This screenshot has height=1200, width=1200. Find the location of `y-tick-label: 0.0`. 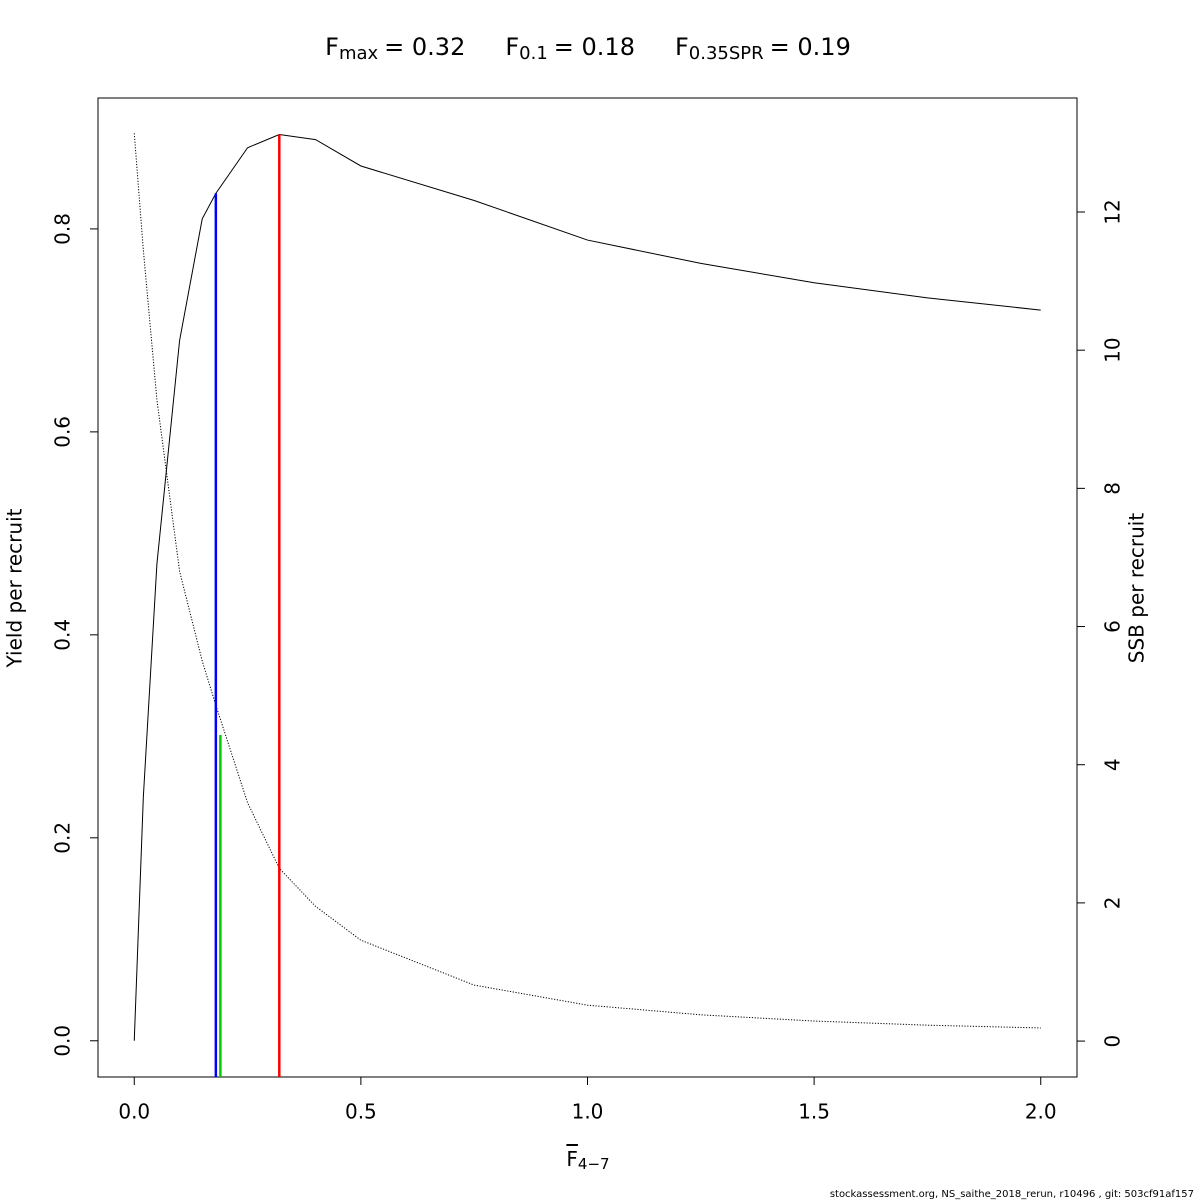

y-tick-label: 0.0 is located at coordinates (63, 1041).